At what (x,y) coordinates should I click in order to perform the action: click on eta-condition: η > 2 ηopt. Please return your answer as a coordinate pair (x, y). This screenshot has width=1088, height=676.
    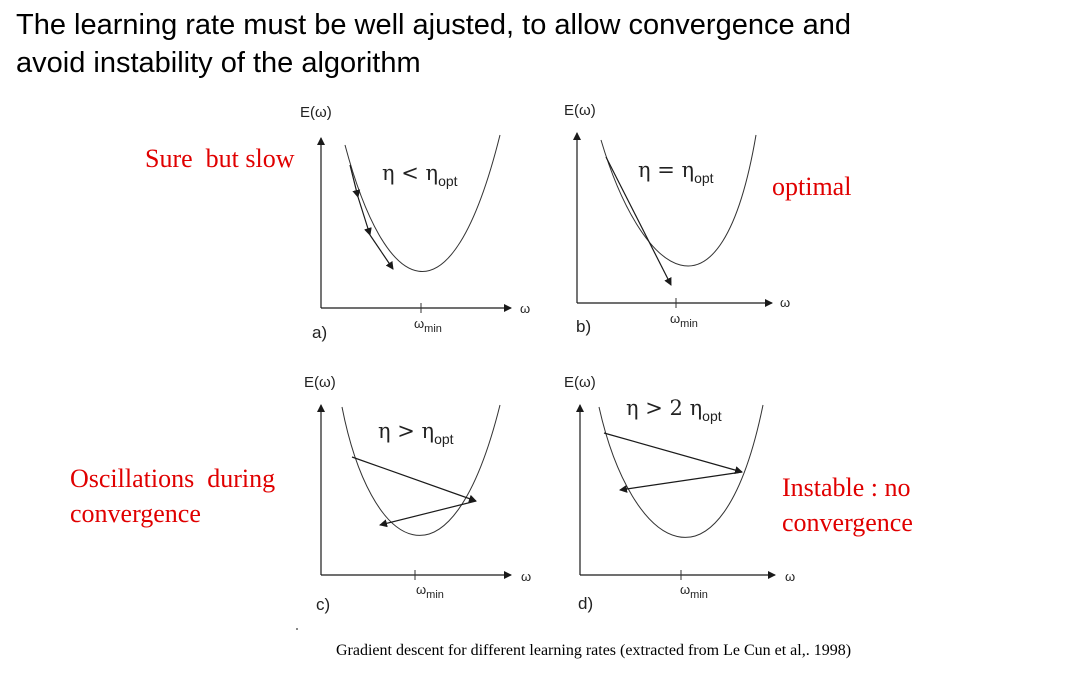
    Looking at the image, I should click on (674, 410).